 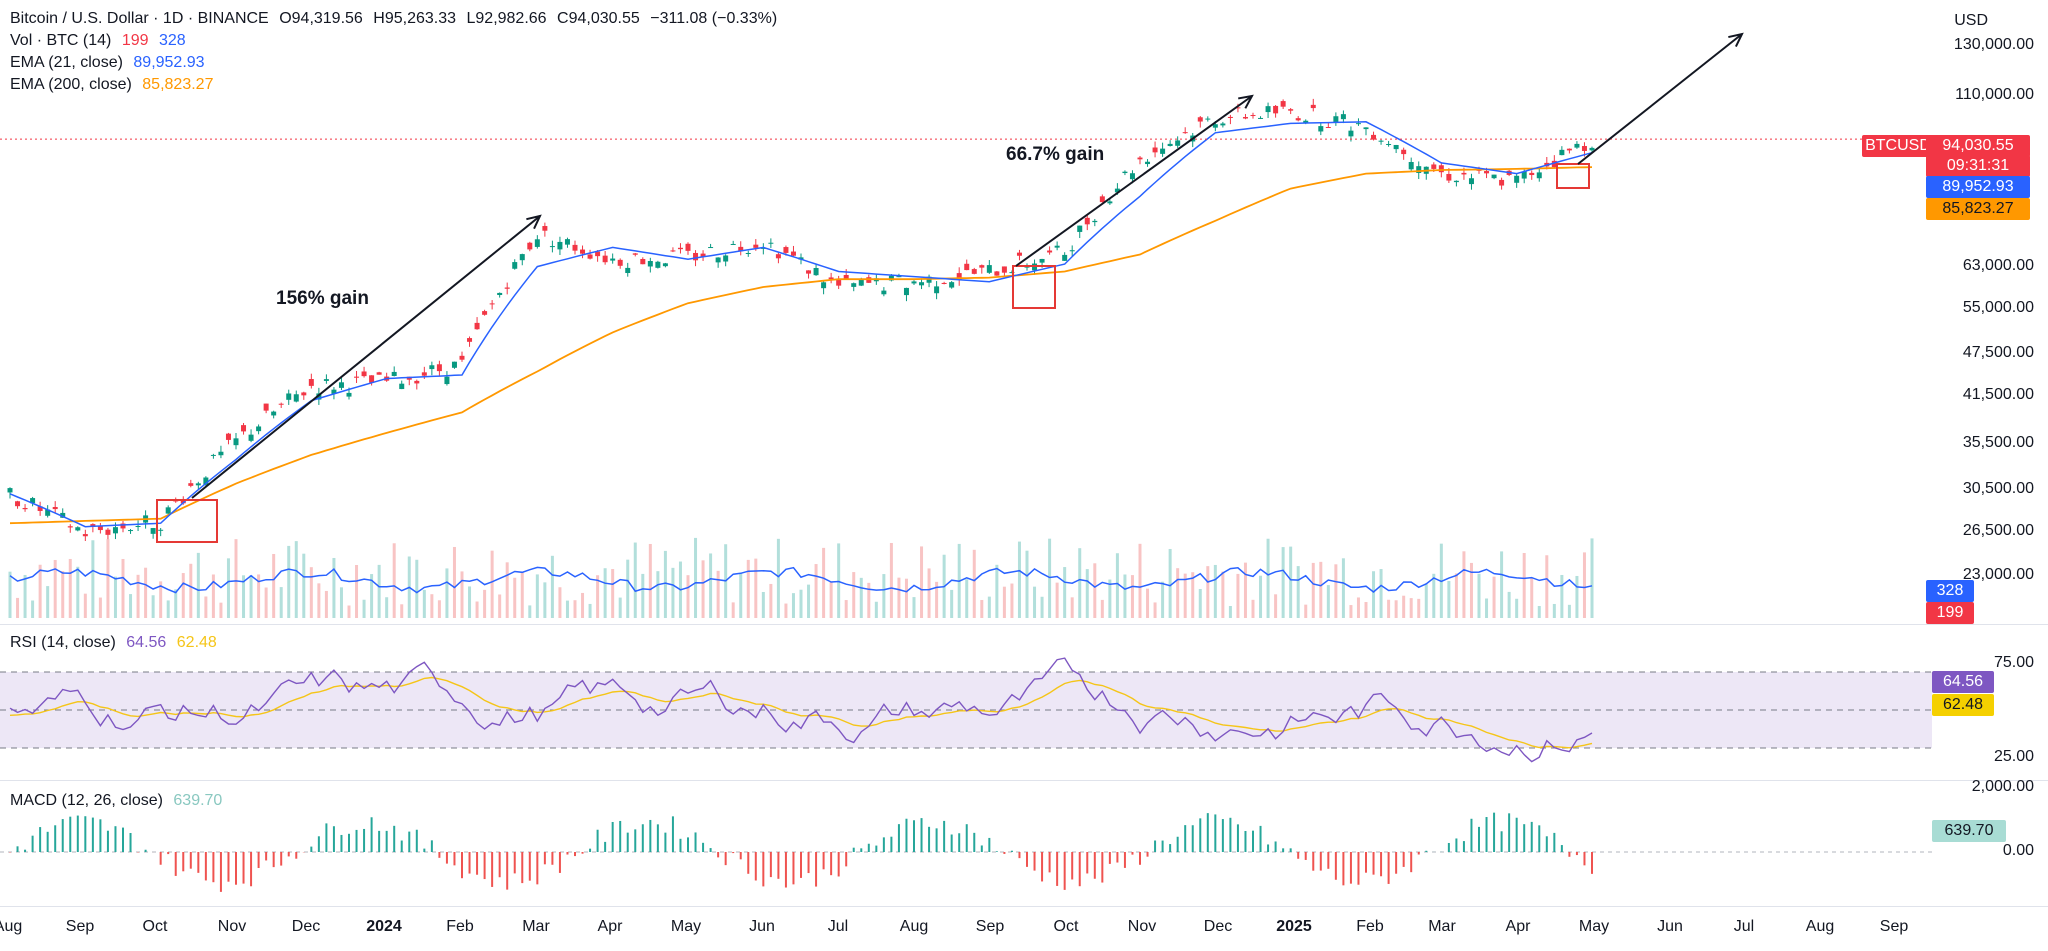 I want to click on trend-arrow, so click(x=366, y=357).